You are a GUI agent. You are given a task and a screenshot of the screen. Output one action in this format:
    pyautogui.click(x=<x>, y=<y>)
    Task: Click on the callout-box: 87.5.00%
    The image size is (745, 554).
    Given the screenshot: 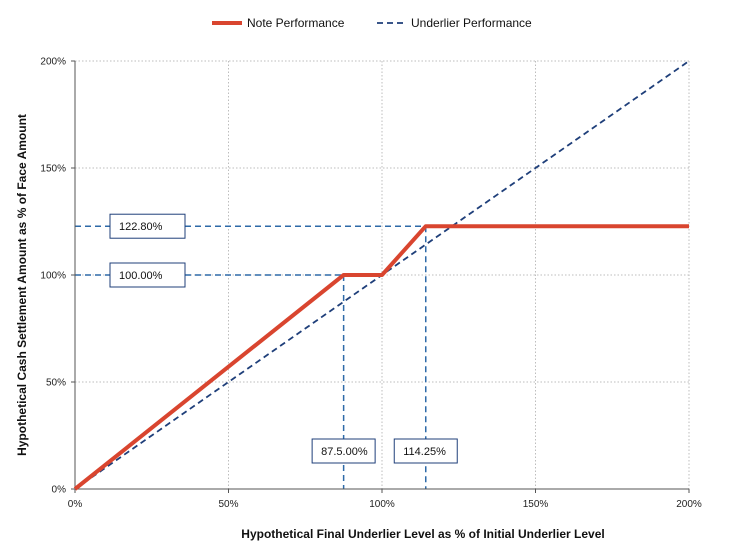 What is the action you would take?
    pyautogui.click(x=343, y=451)
    